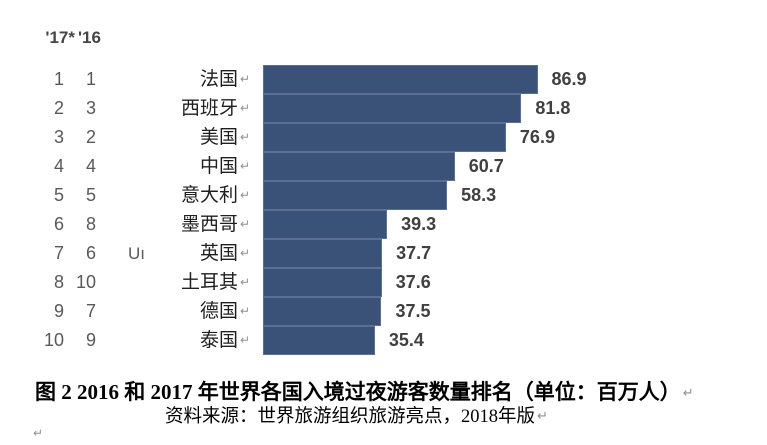 This screenshot has height=445, width=767. I want to click on source-note-text: 资料来源：世界旅游组织旅游亮点，2018年版, so click(350, 417).